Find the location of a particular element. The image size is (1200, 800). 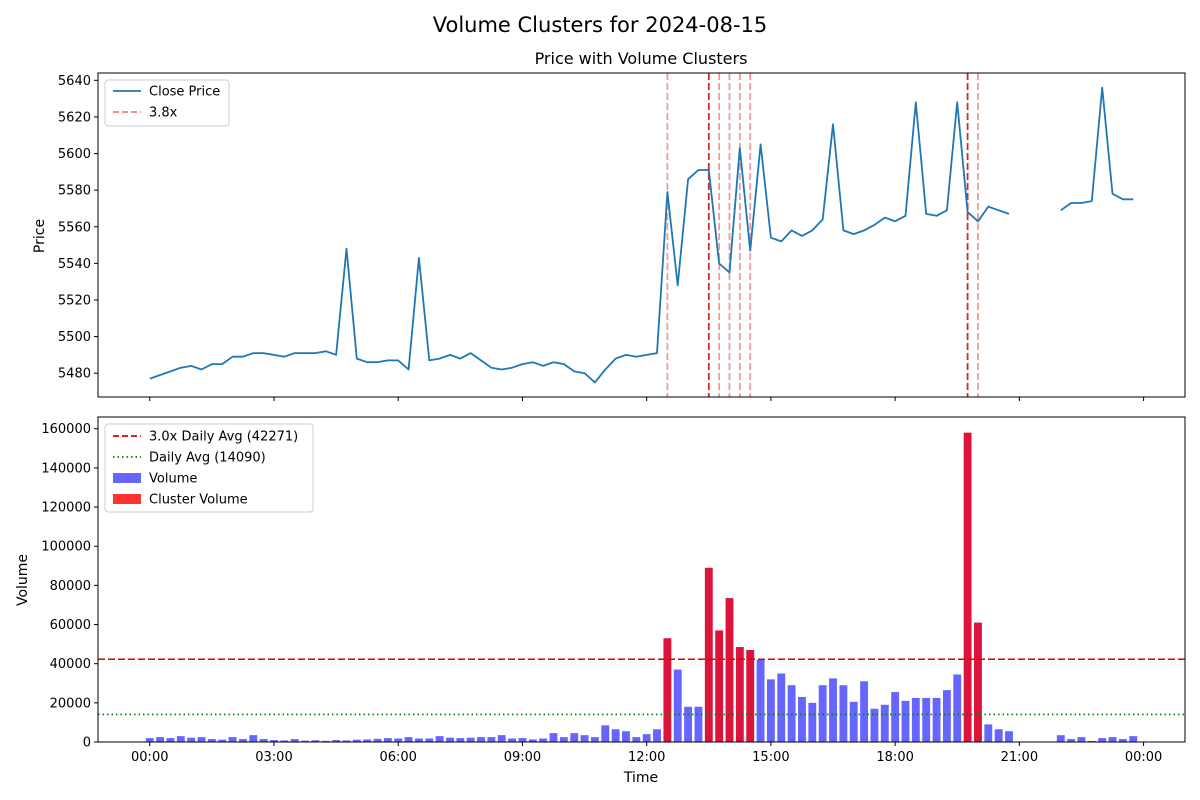

price-ytick-label: 5640 is located at coordinates (74, 81).